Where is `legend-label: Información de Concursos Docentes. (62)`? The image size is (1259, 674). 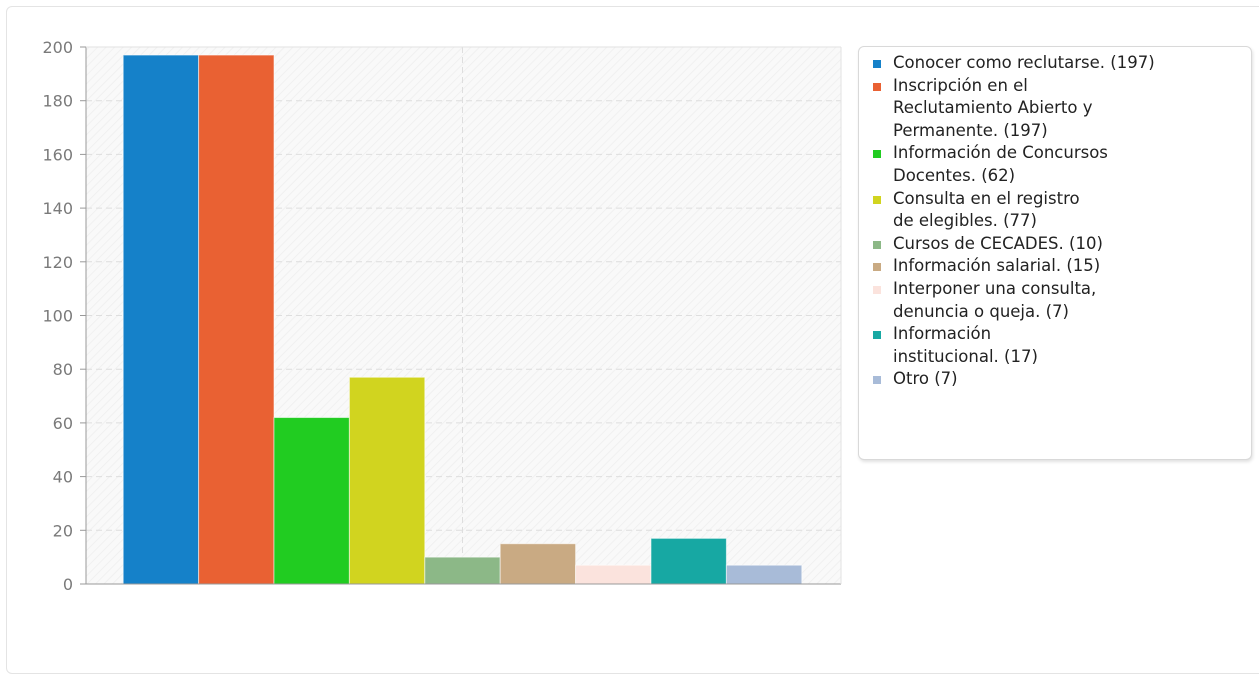
legend-label: Información de Concursos Docentes. (62) is located at coordinates (1000, 164).